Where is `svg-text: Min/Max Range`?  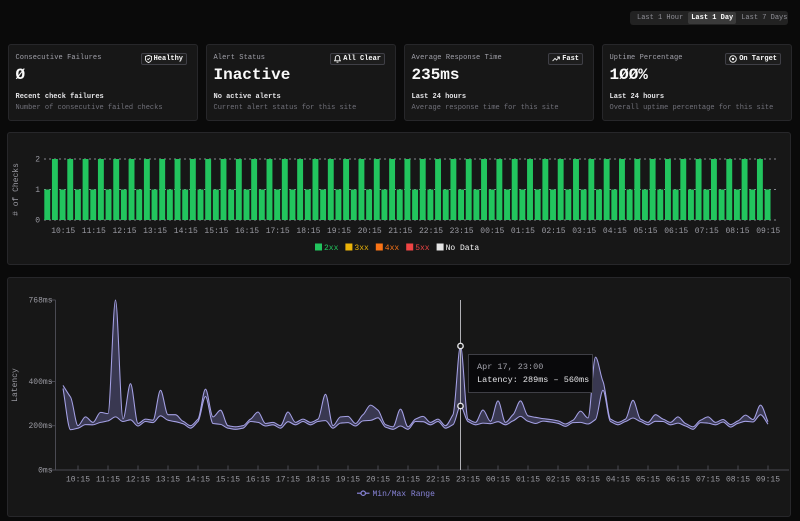 svg-text: Min/Max Range is located at coordinates (404, 494).